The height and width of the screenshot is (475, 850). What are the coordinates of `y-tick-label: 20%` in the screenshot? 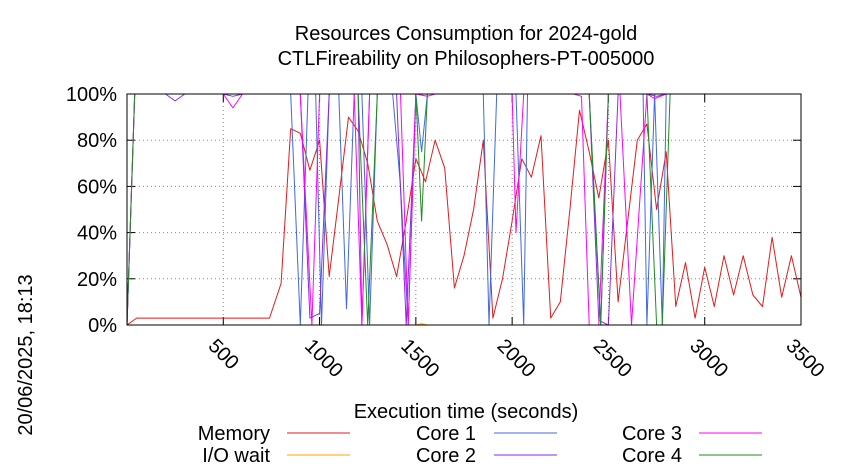 It's located at (97, 280).